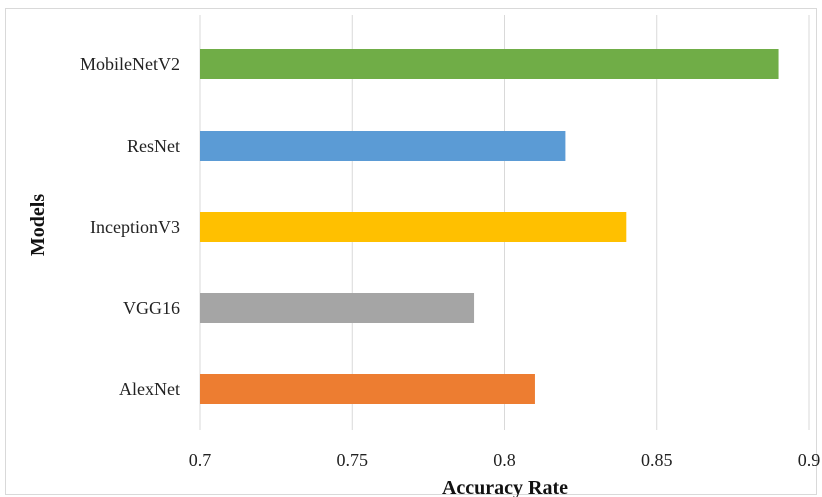 The width and height of the screenshot is (822, 497). Describe the element at coordinates (337, 308) in the screenshot. I see `bar-vgg16` at that location.